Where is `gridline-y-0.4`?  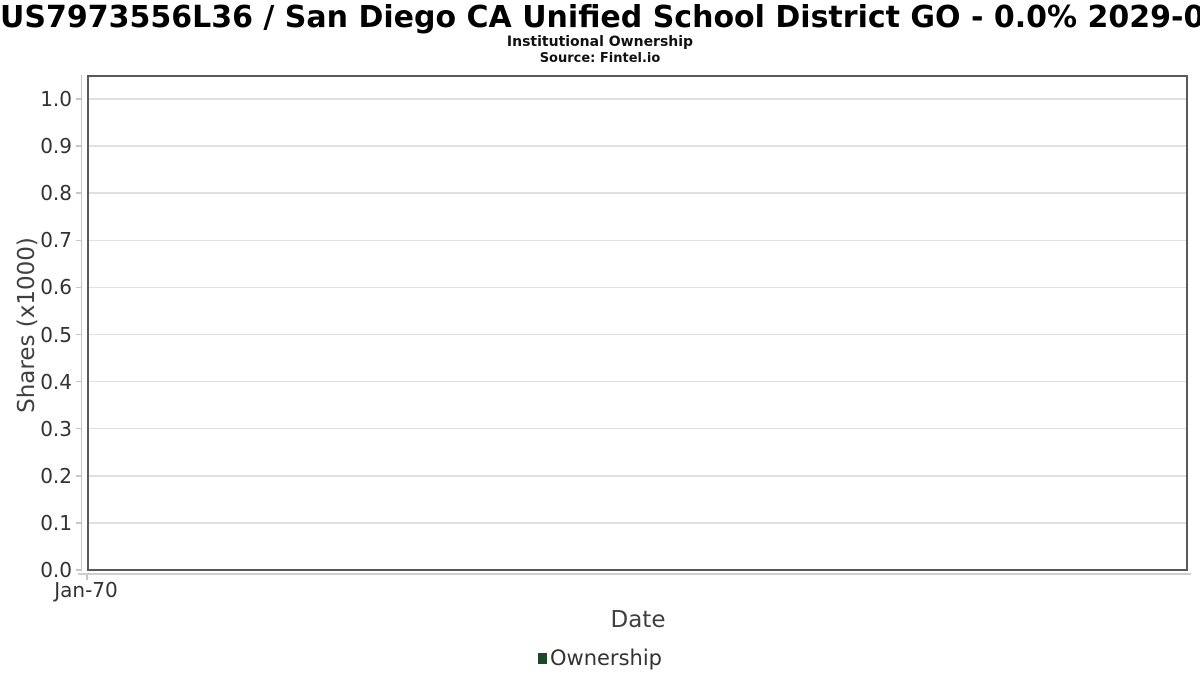
gridline-y-0.4 is located at coordinates (637, 381).